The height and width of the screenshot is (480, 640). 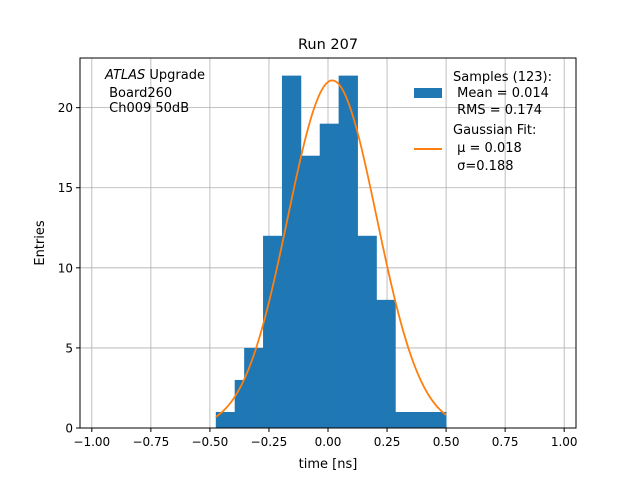 What do you see at coordinates (40, 243) in the screenshot?
I see `y-axis-label: Entries` at bounding box center [40, 243].